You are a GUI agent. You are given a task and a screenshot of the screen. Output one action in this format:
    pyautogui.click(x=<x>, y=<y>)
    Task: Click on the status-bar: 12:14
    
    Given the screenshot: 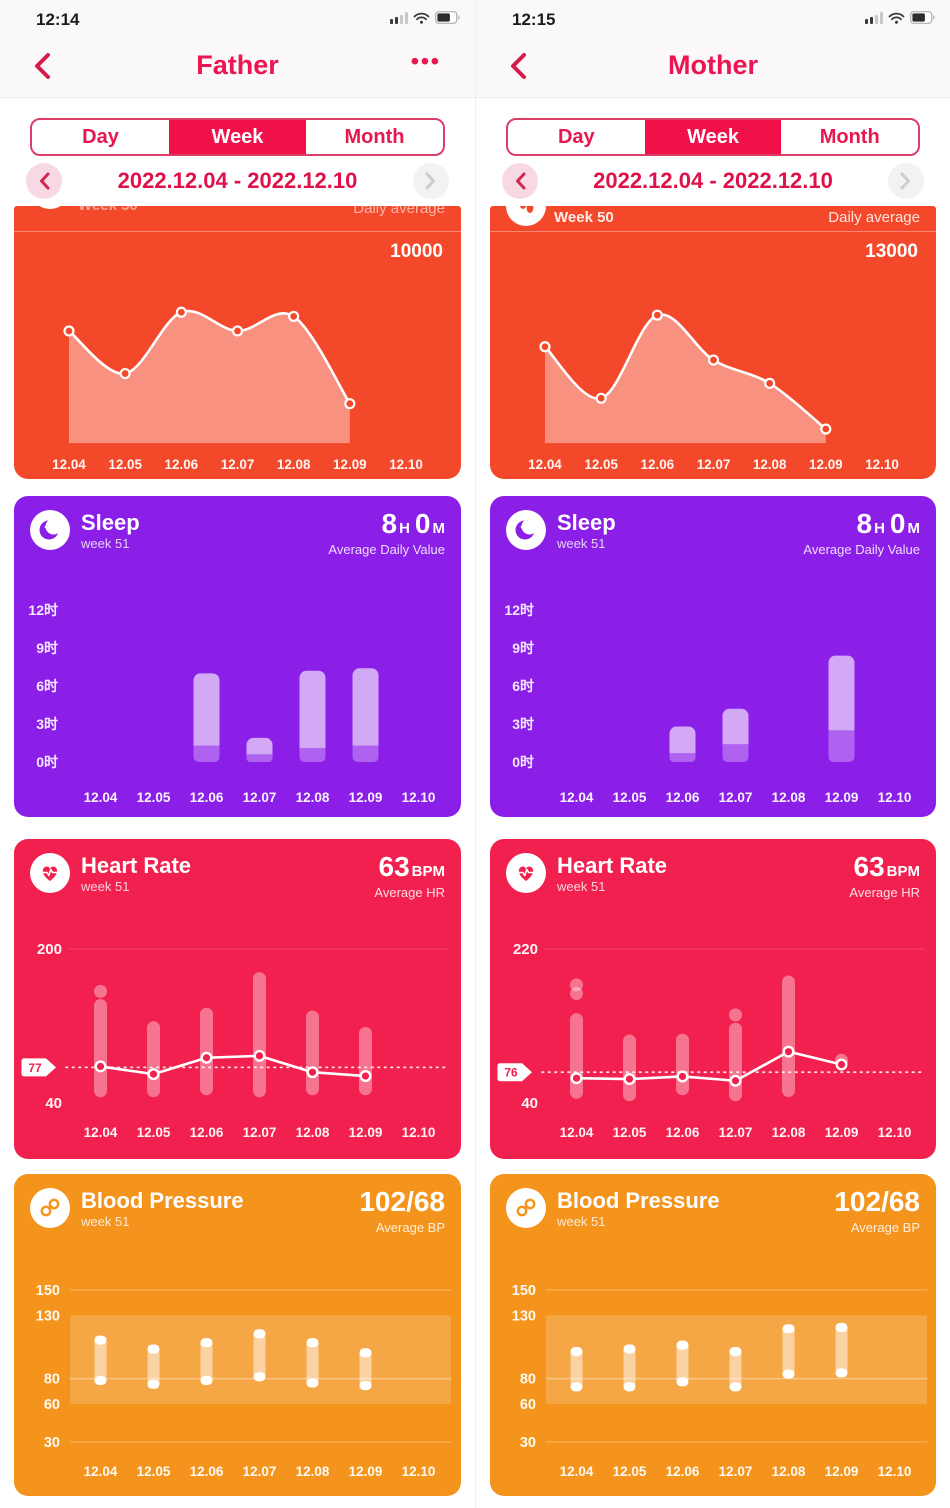 What is the action you would take?
    pyautogui.click(x=237, y=17)
    